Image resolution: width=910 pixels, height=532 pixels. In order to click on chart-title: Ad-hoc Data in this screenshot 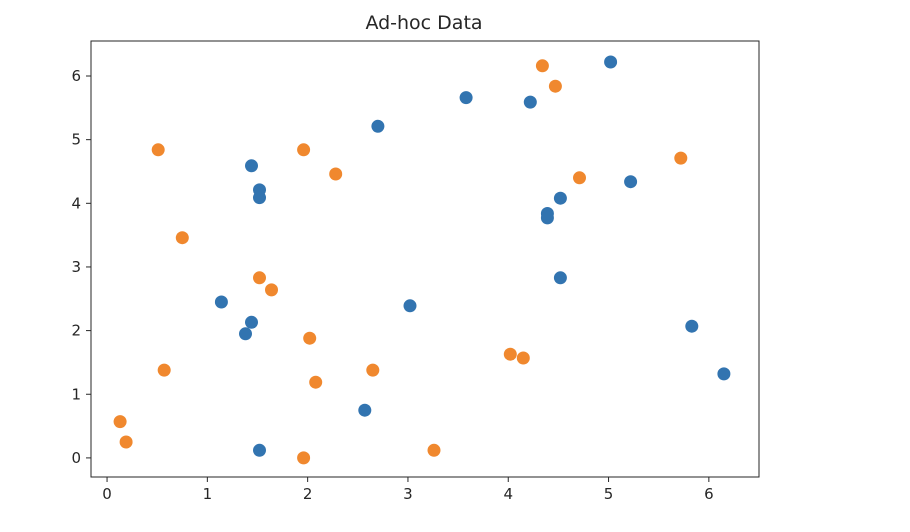, I will do `click(423, 23)`.